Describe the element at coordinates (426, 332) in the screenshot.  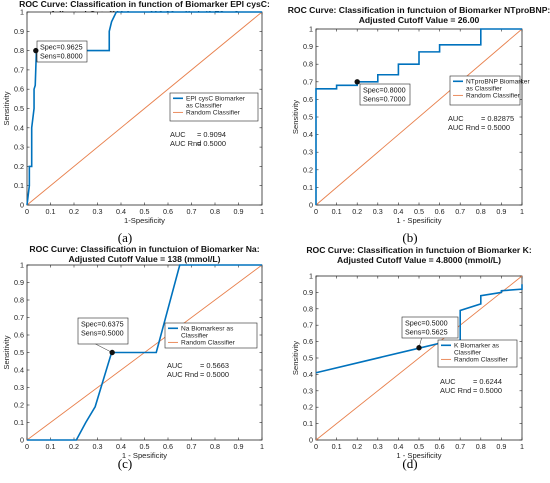
I see `annotation-text: Sens=0.5625` at that location.